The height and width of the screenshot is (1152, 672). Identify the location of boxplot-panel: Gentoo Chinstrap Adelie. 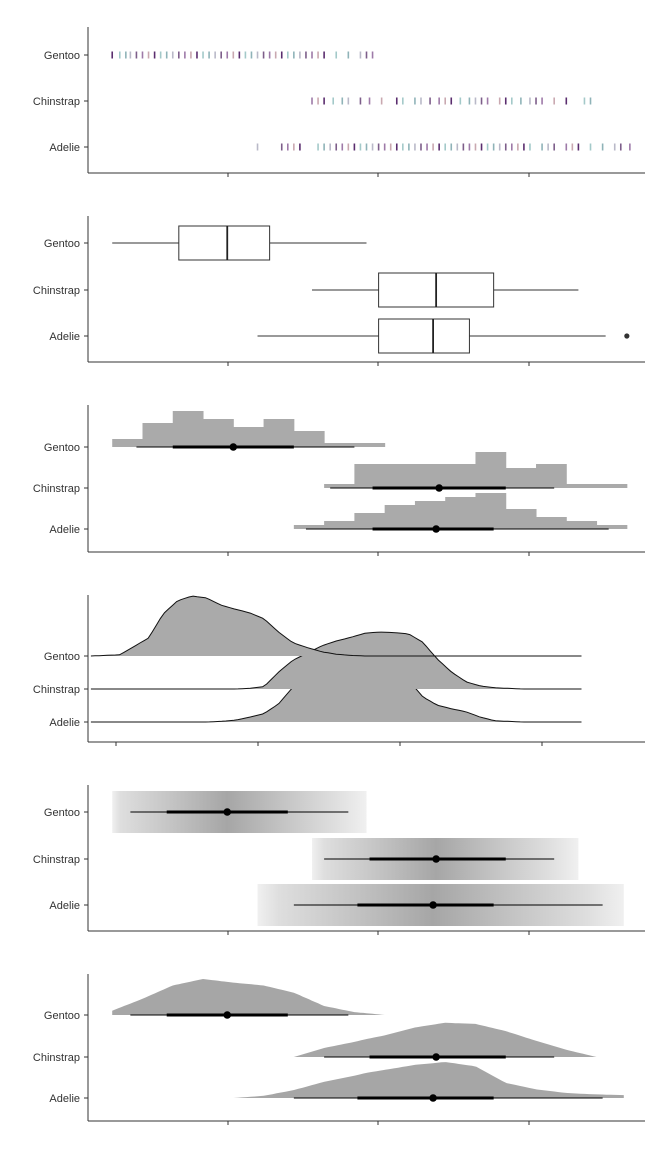
(339, 291).